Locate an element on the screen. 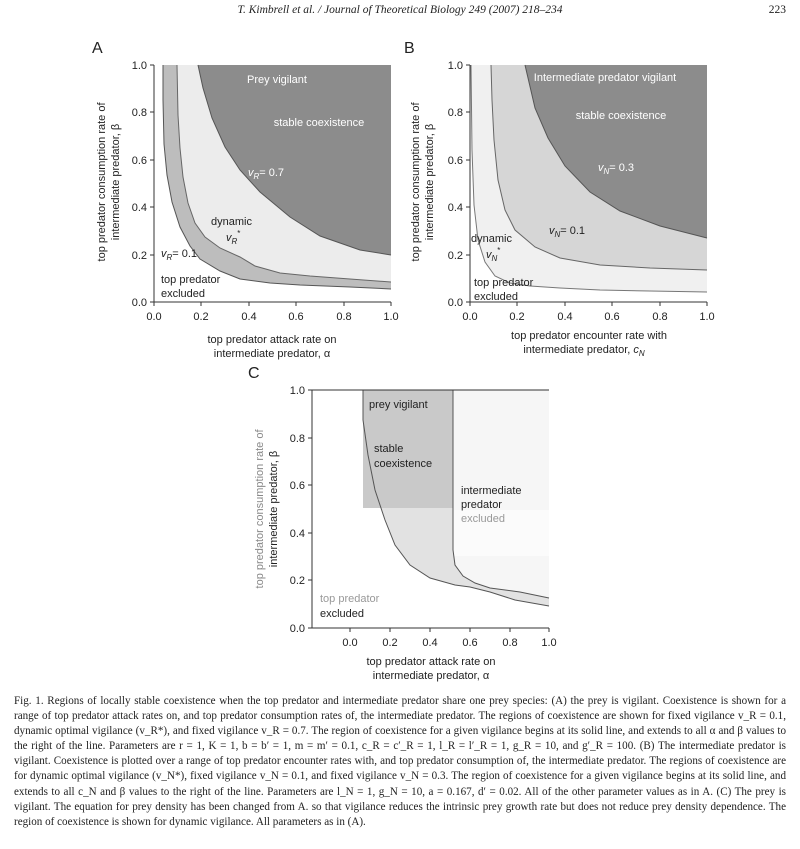 Image resolution: width=800 pixels, height=849 pixels. panel-a-curve-high is located at coordinates (294, 160).